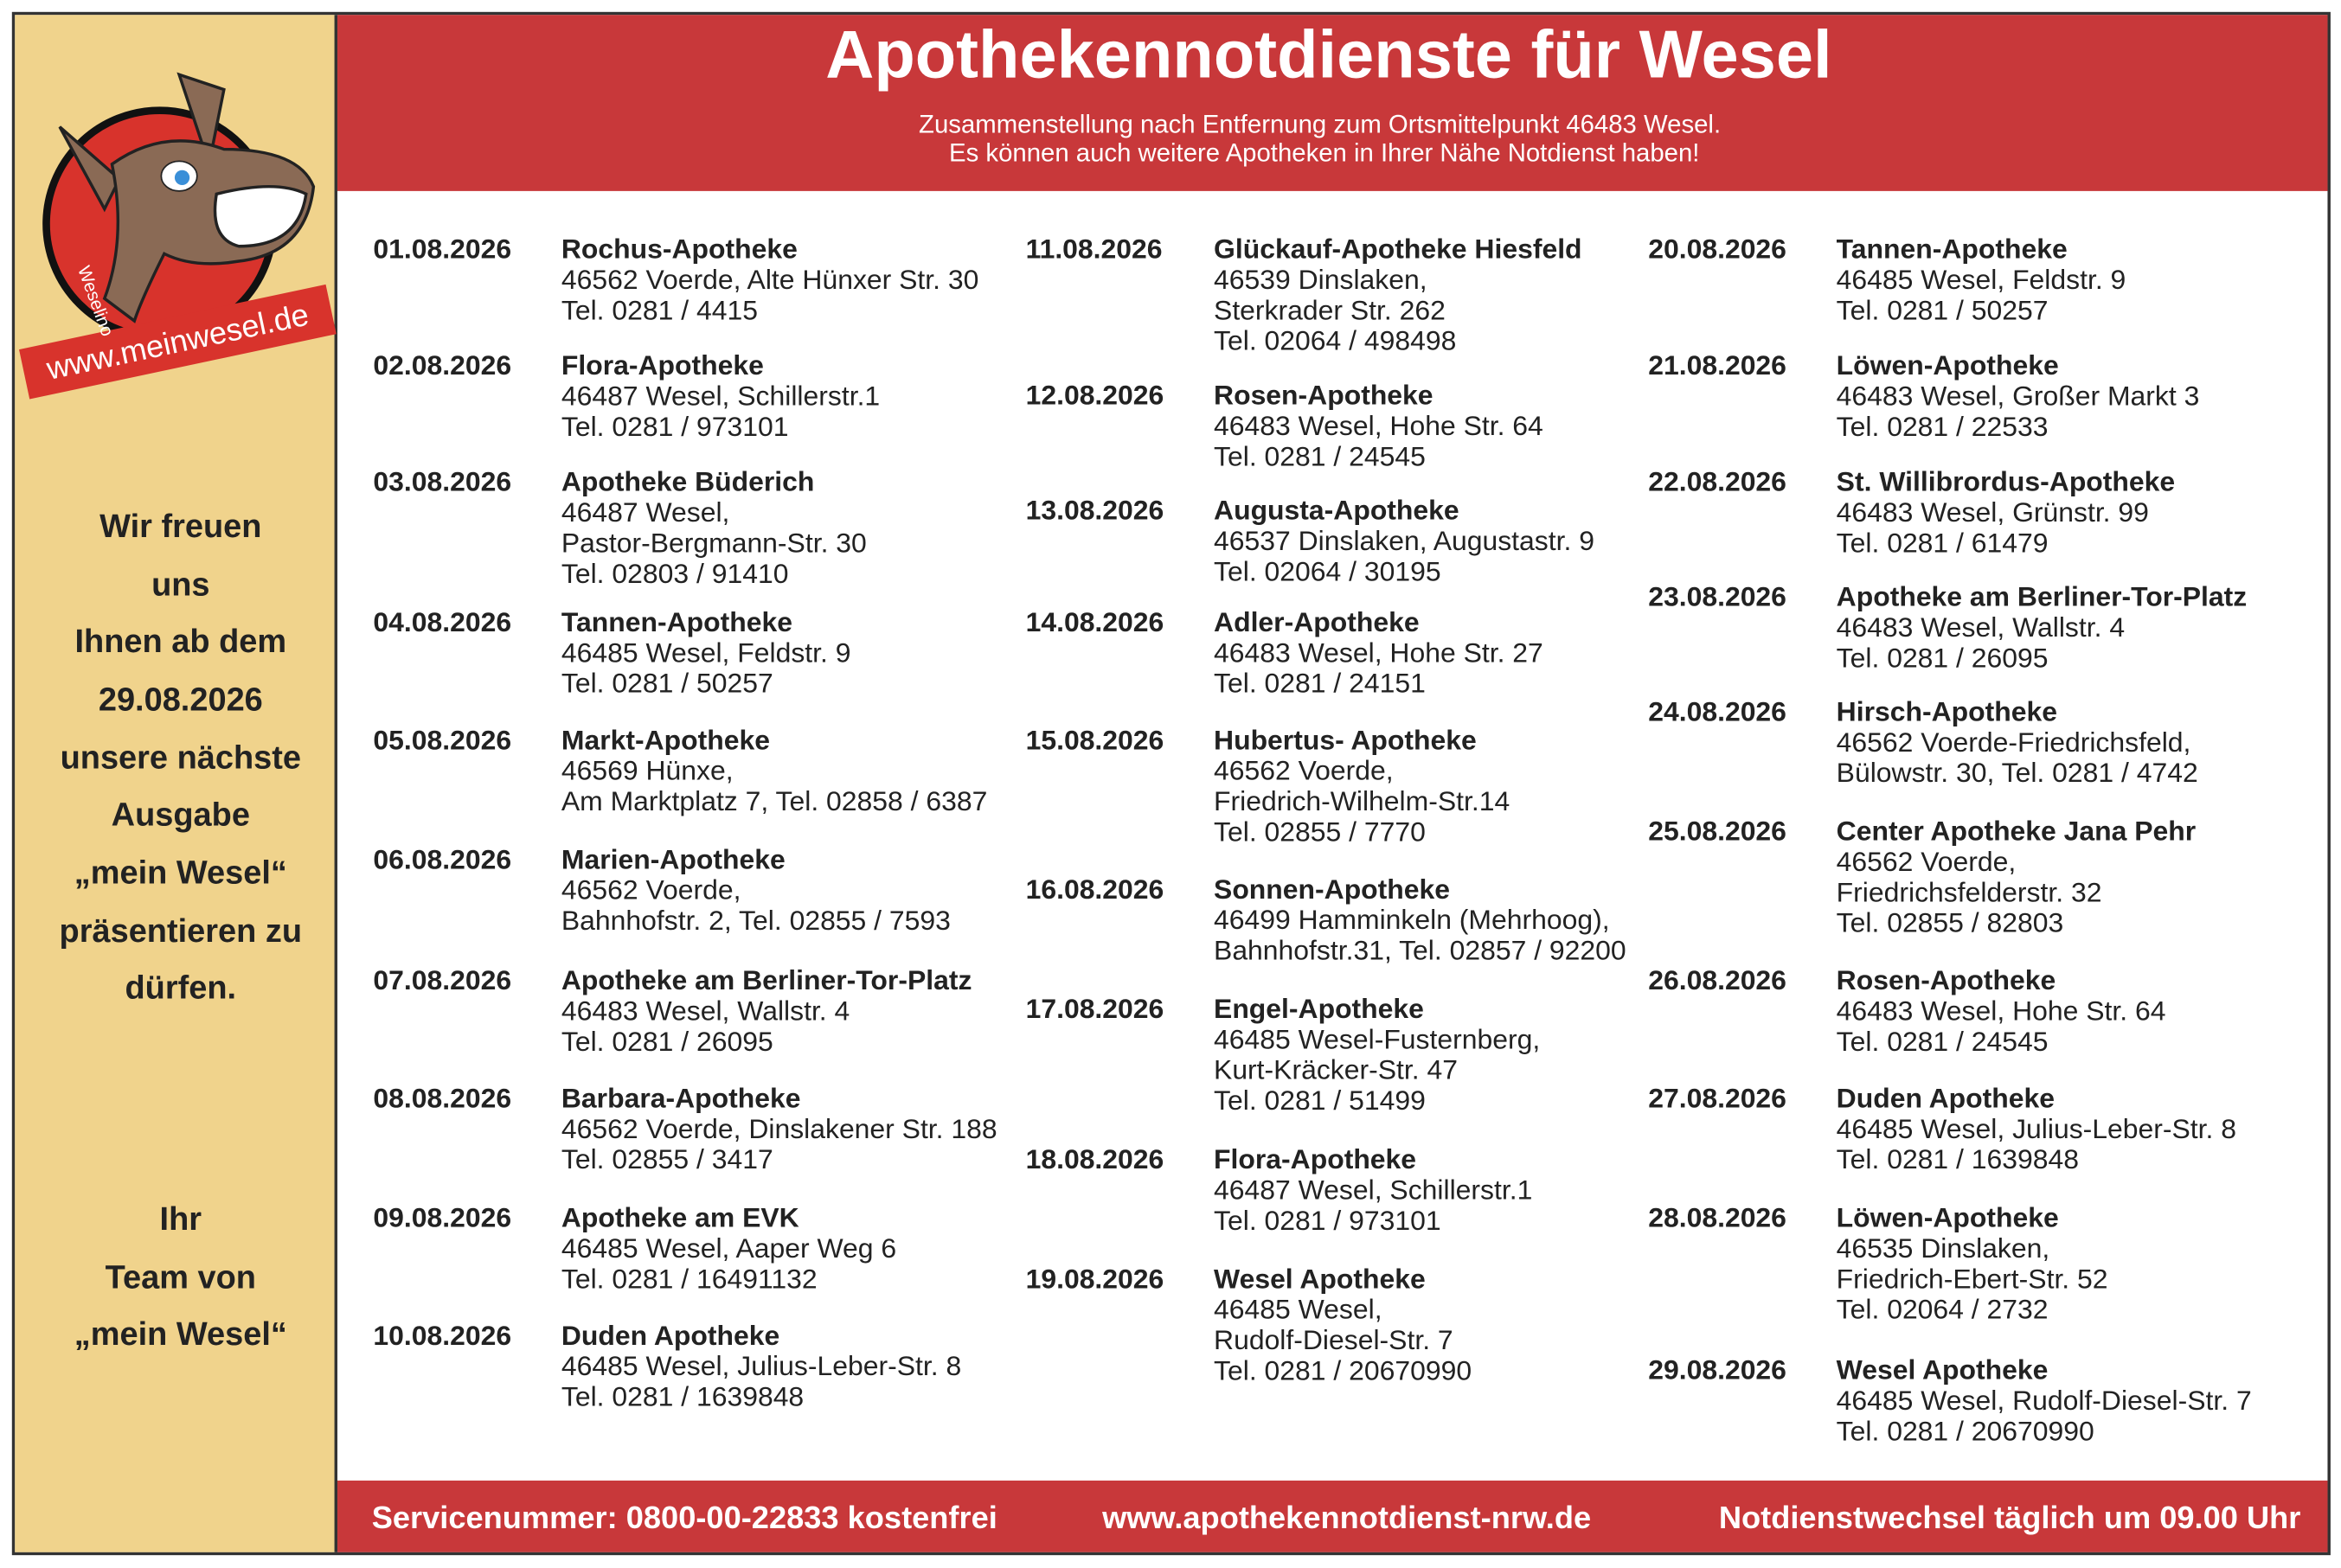 The image size is (2341, 1568). Describe the element at coordinates (2006, 481) in the screenshot. I see `pharmacy-name: St. Willibrordus-Apotheke` at that location.